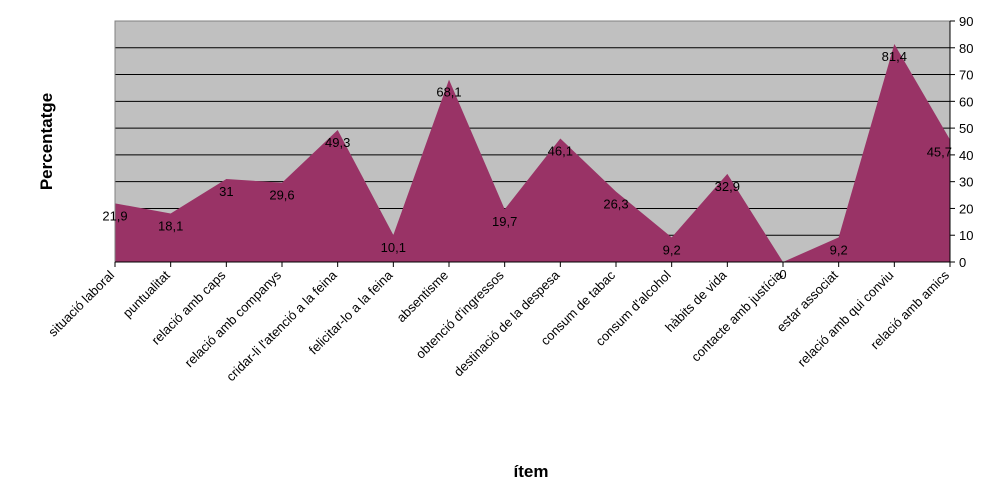  What do you see at coordinates (727, 186) in the screenshot?
I see `data-label: 32,9` at bounding box center [727, 186].